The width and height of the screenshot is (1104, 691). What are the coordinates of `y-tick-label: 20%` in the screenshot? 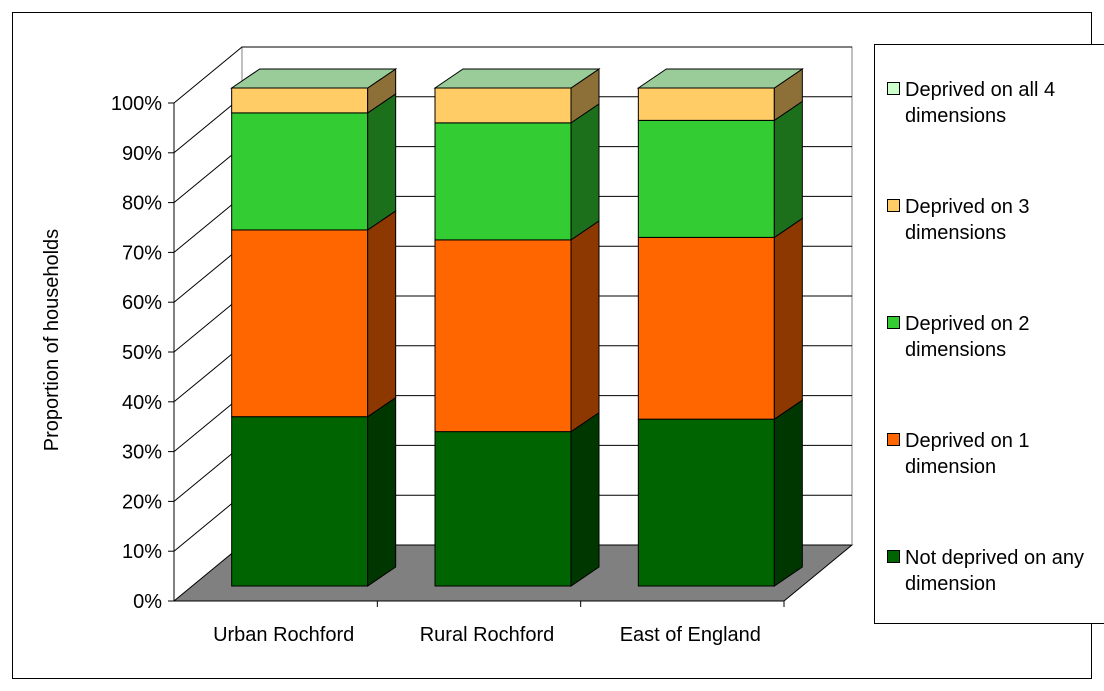 It's located at (142, 502).